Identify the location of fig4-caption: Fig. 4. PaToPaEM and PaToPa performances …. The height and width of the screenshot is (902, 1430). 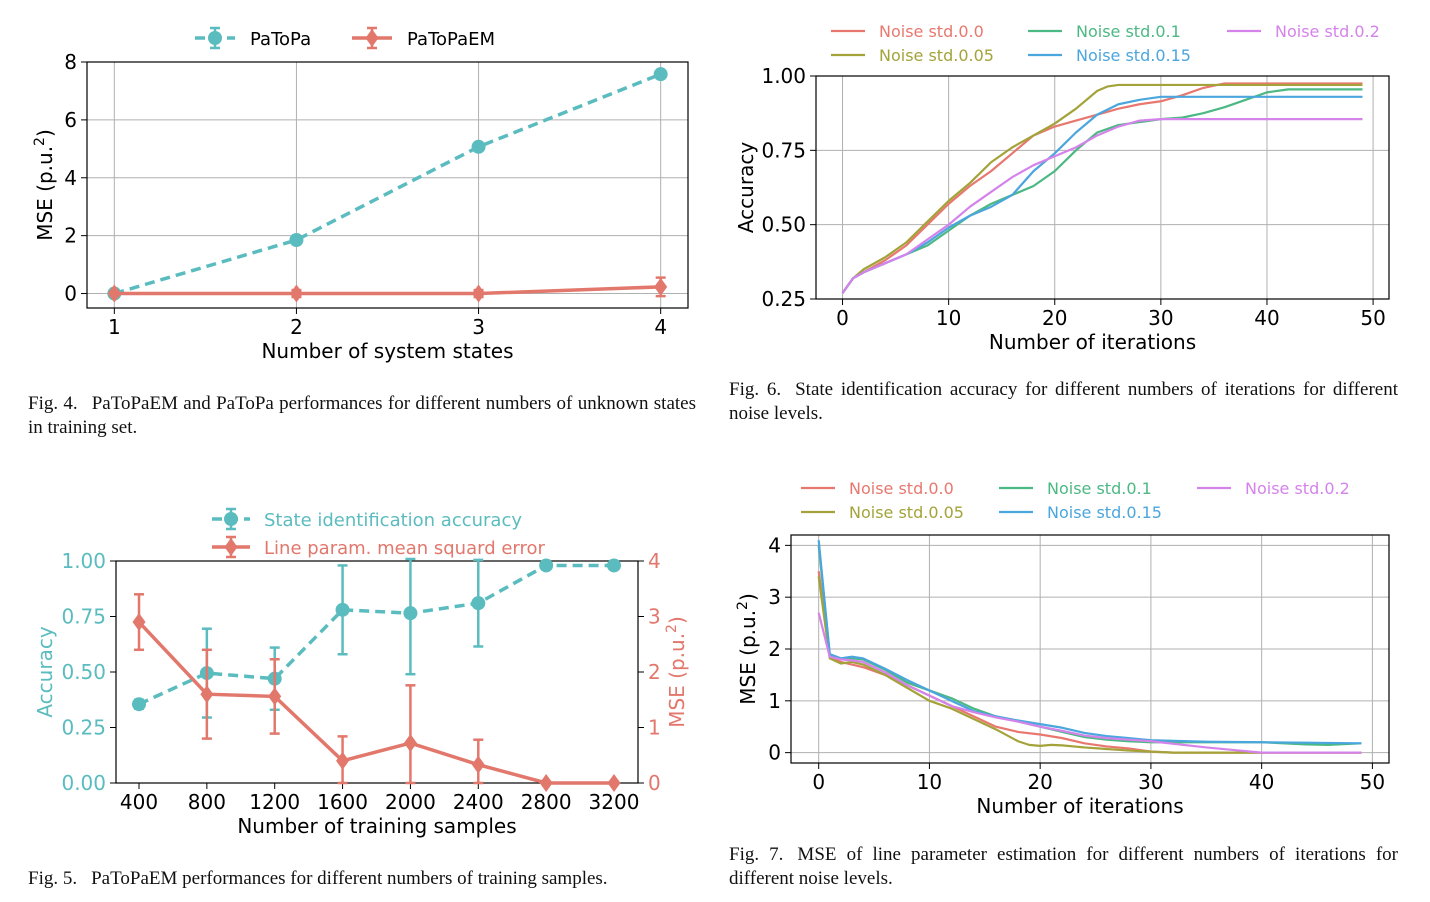
(362, 416).